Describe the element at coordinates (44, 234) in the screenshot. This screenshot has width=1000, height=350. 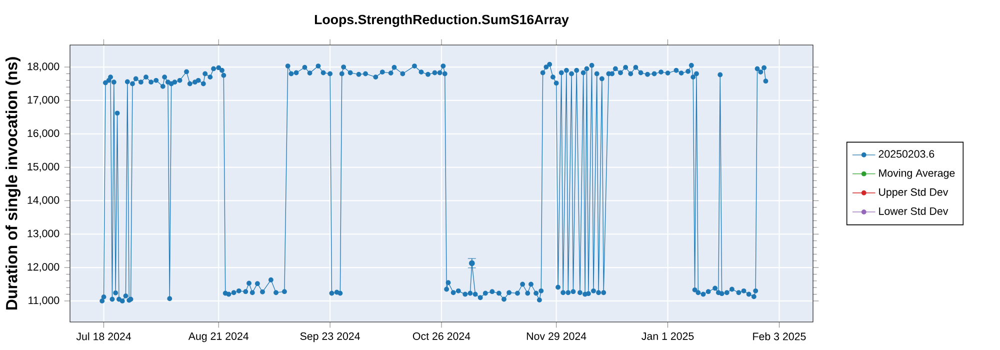
I see `y-tick-label: 13,000` at that location.